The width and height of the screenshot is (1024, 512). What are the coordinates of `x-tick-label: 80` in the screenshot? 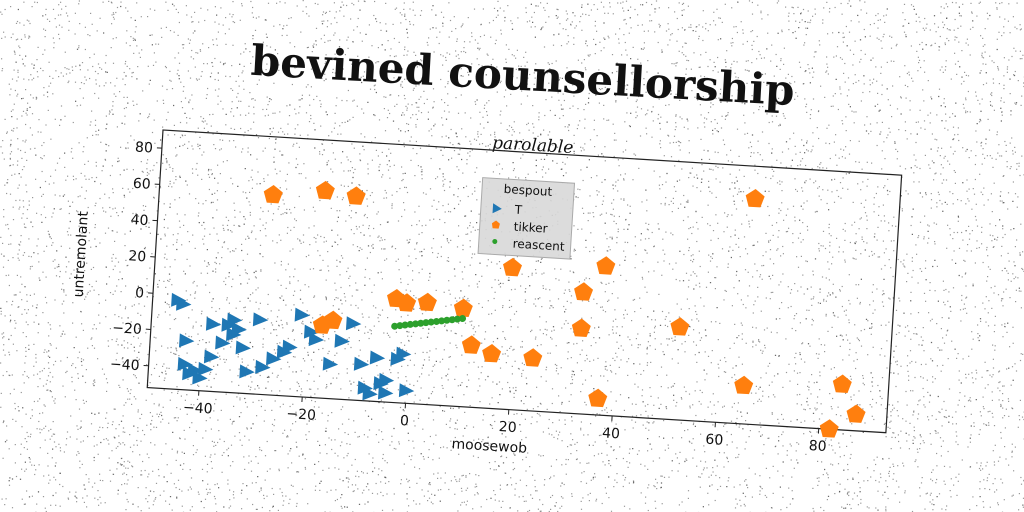 It's located at (817, 446).